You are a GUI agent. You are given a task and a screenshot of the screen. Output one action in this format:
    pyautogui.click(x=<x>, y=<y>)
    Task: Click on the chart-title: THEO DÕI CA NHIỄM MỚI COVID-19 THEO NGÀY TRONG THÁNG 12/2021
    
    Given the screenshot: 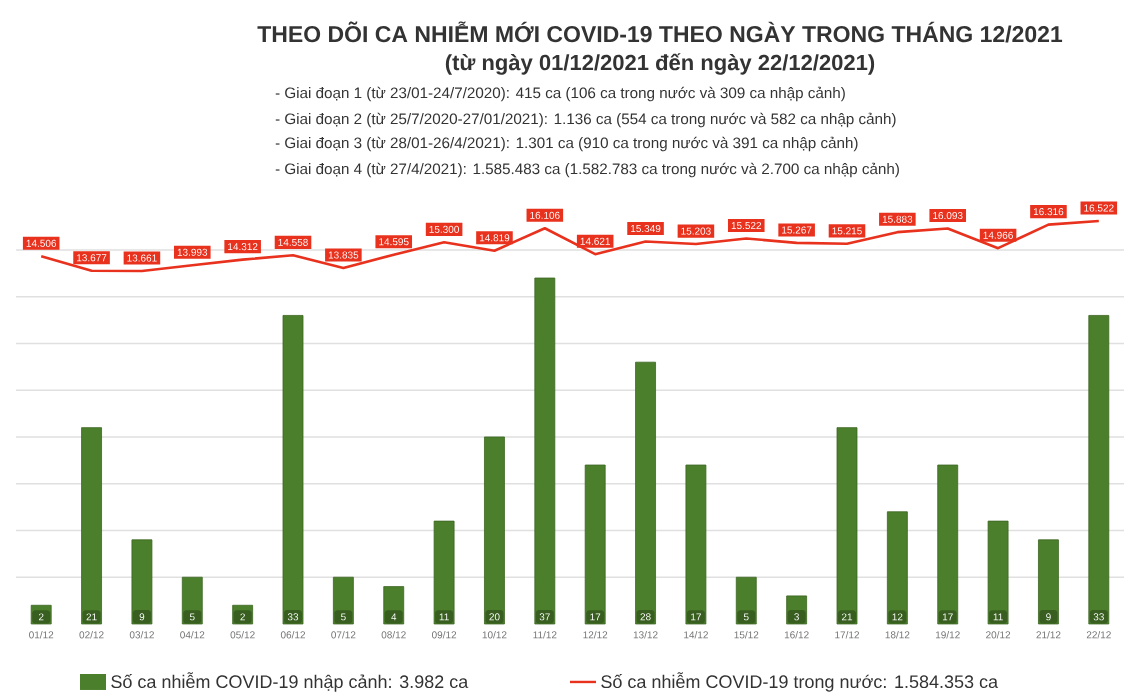 What is the action you would take?
    pyautogui.click(x=660, y=32)
    